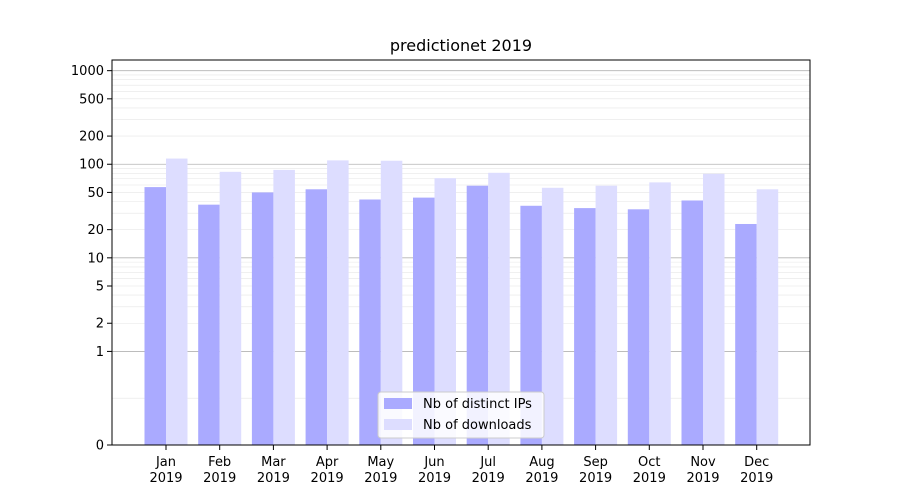 The image size is (900, 500). What do you see at coordinates (100, 352) in the screenshot?
I see `y-tick-label: 1` at bounding box center [100, 352].